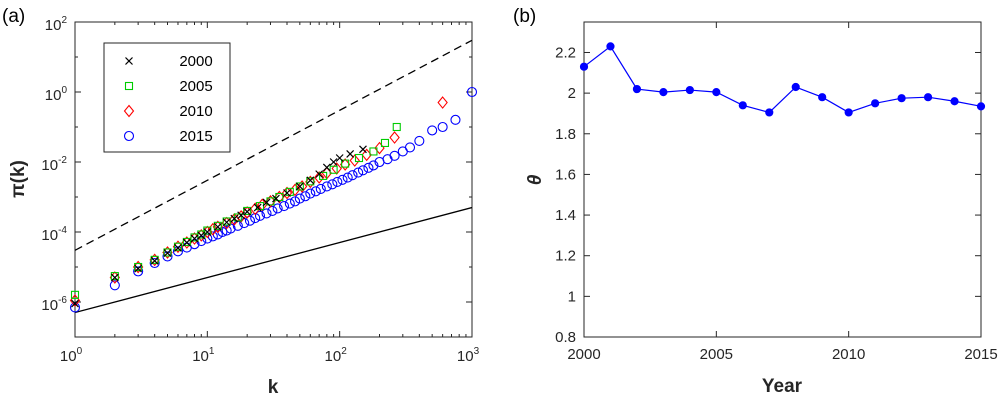 This screenshot has width=1000, height=403. Describe the element at coordinates (572, 296) in the screenshot. I see `y-tick-label: 1` at that location.